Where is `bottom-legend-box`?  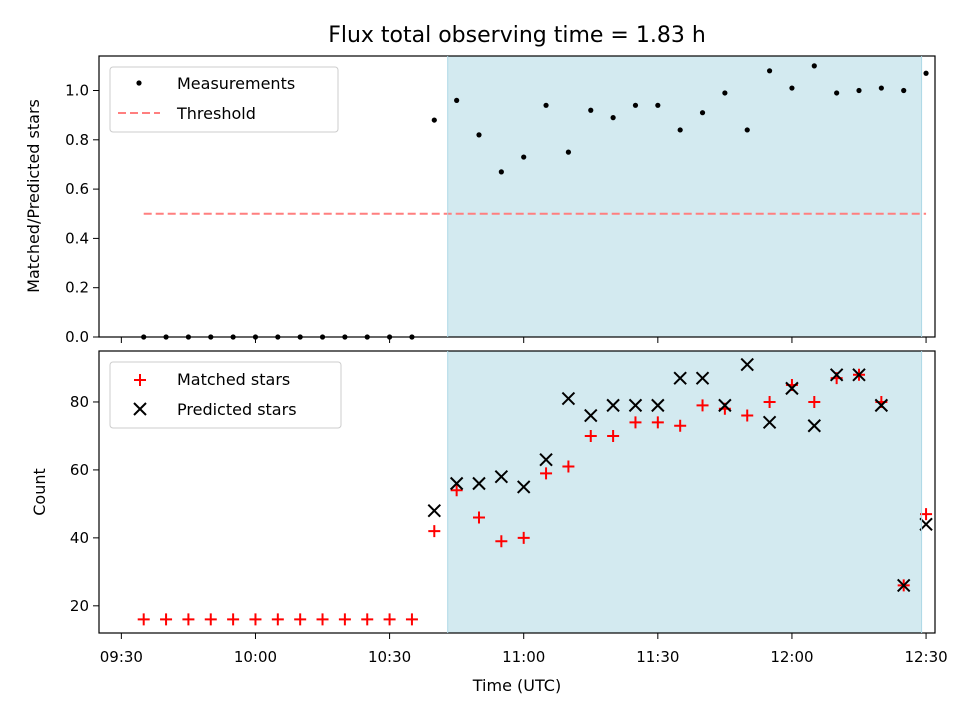
bottom-legend-box is located at coordinates (225, 395).